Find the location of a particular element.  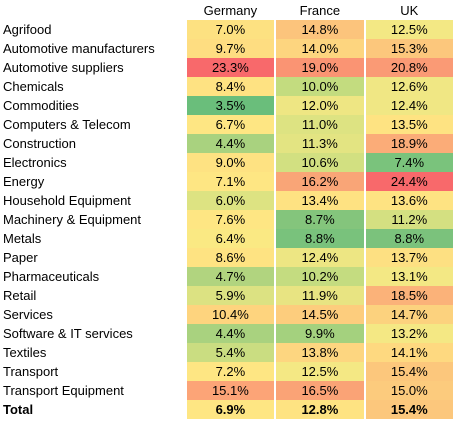

row-label: Construction is located at coordinates (39, 143).